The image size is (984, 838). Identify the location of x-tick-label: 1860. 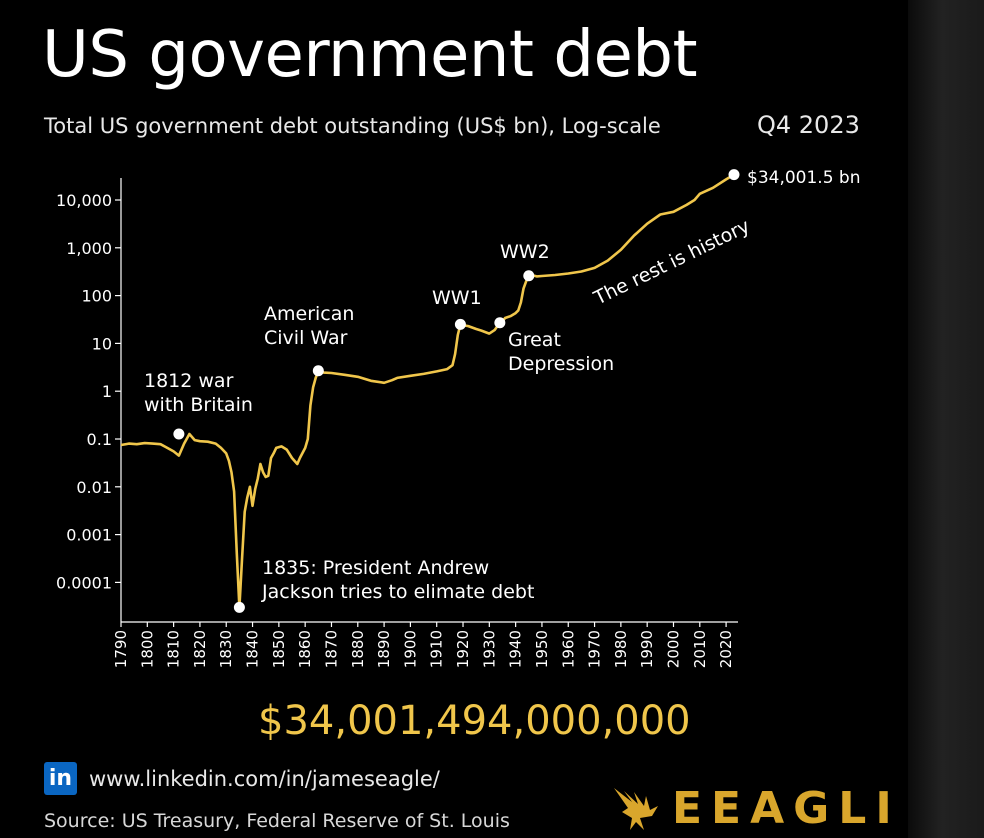
(305, 649).